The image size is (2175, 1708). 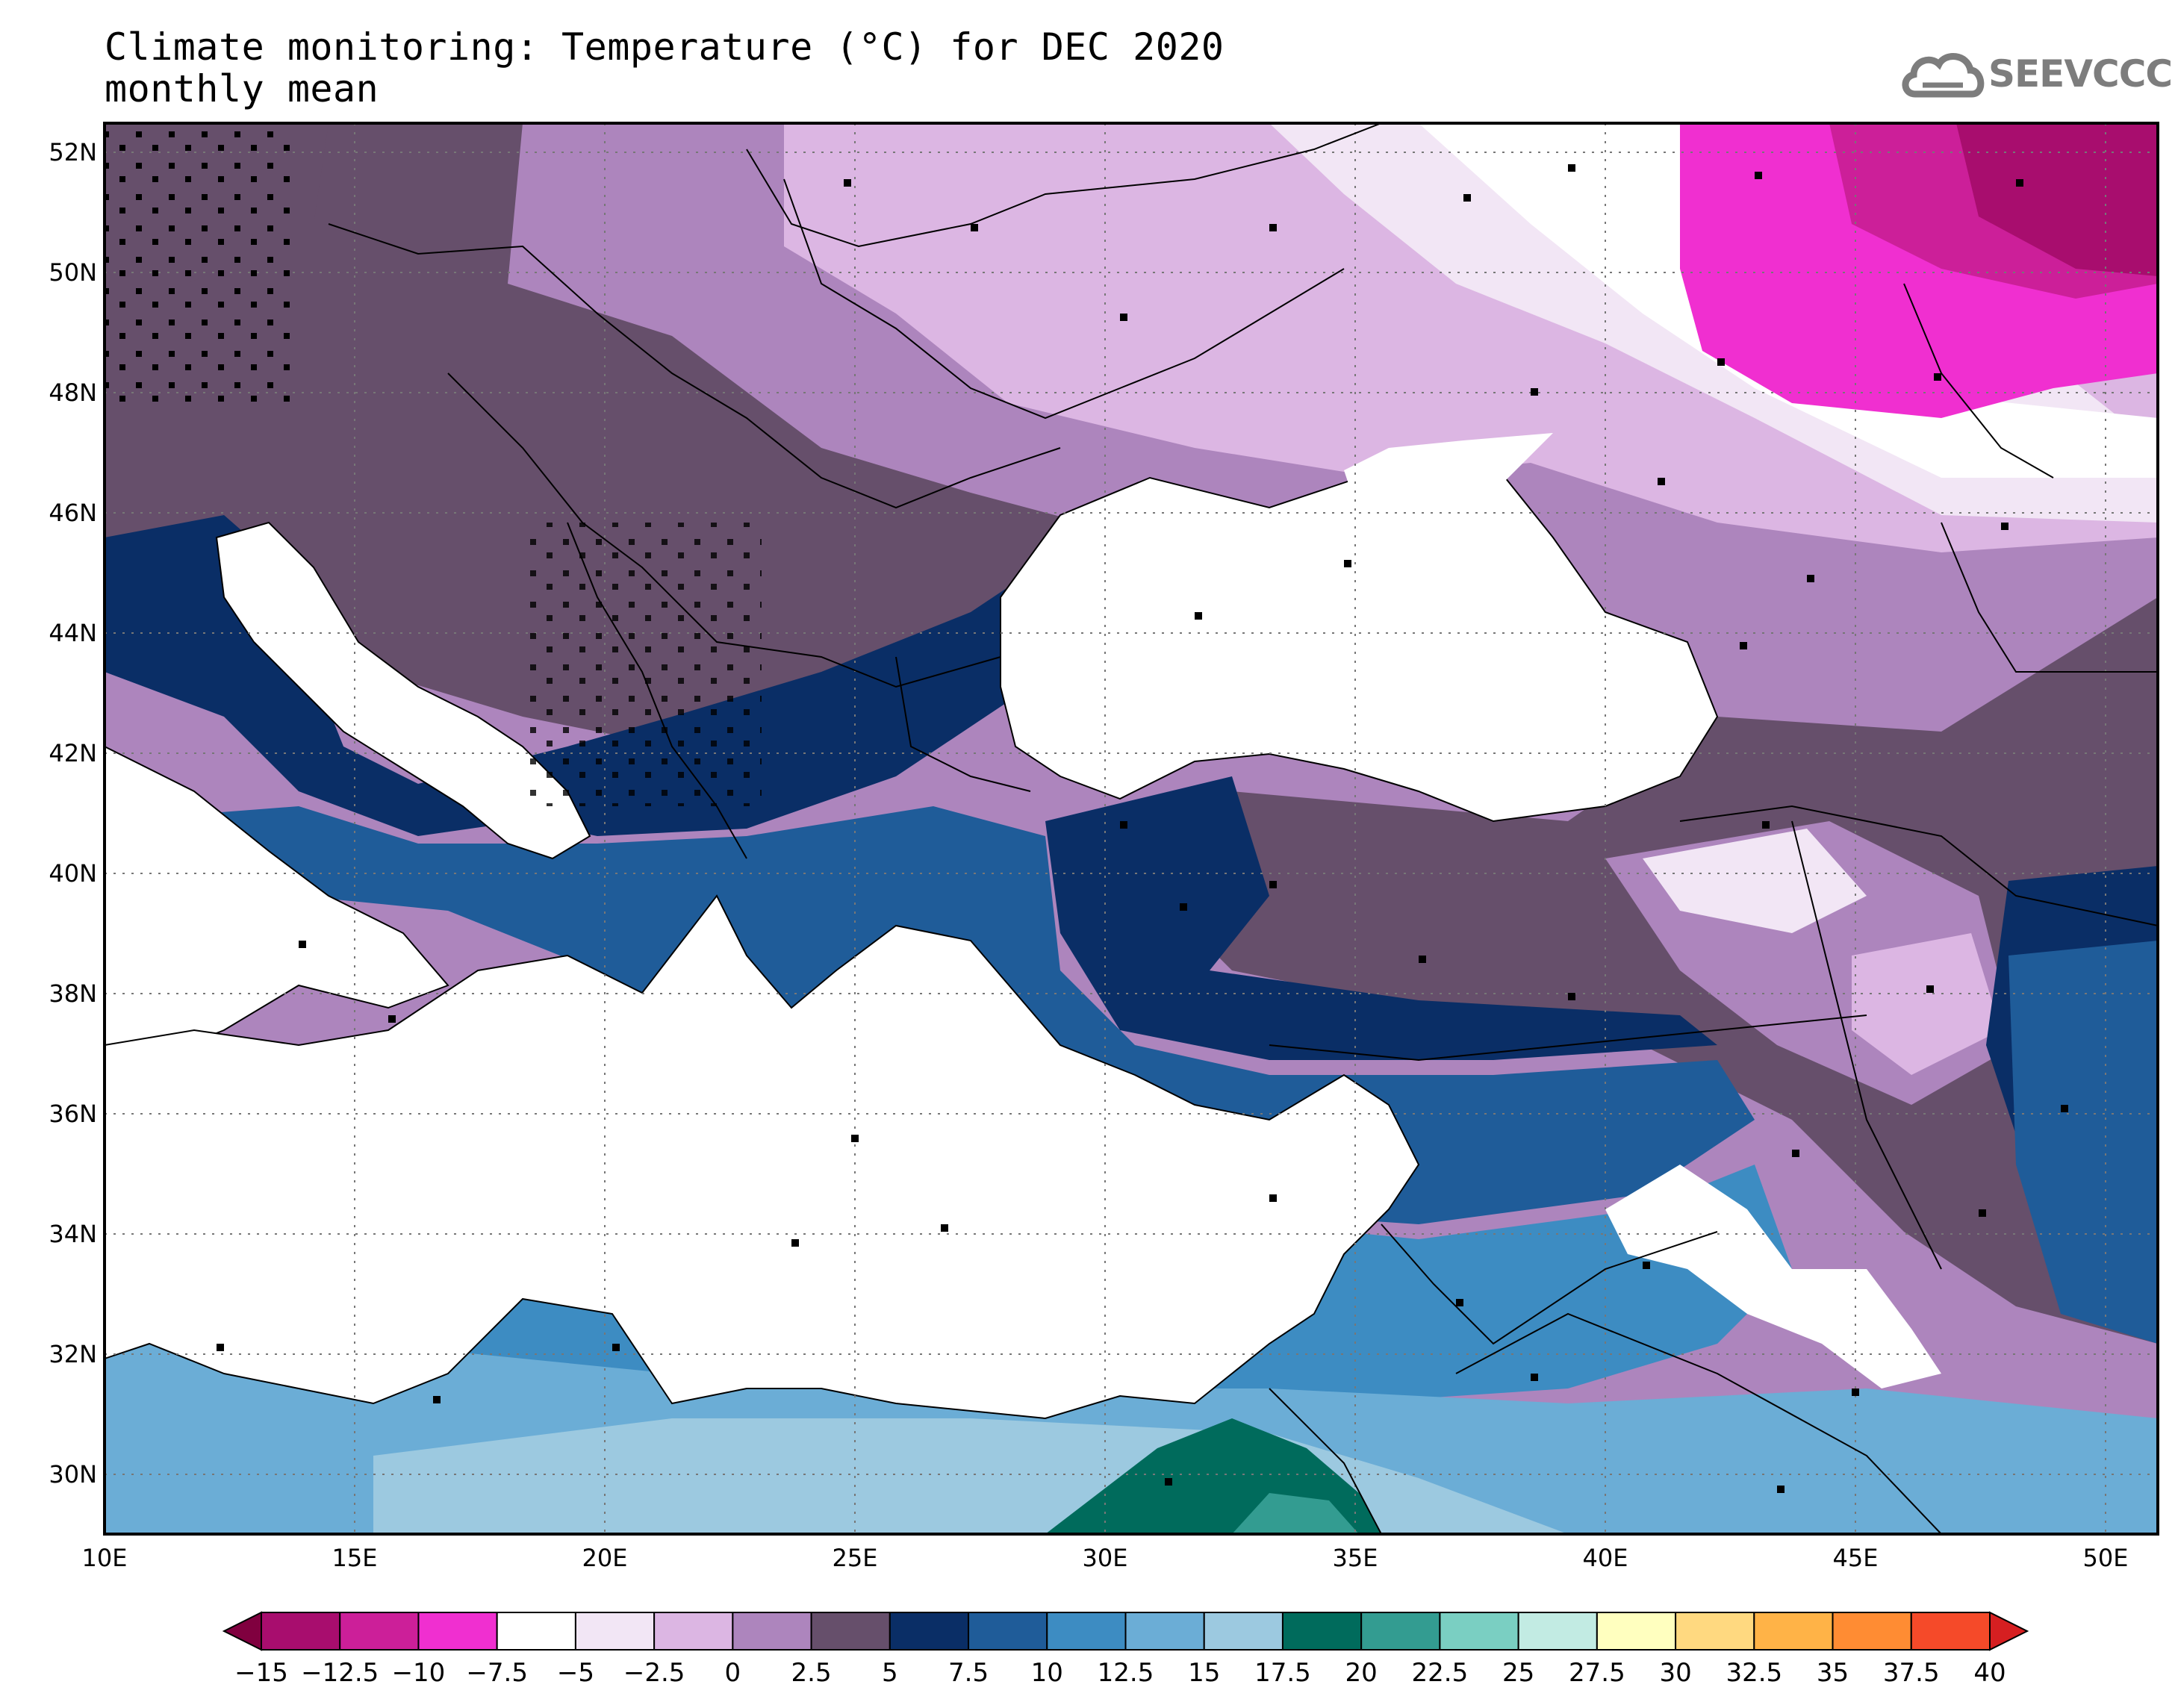 What do you see at coordinates (1448, 478) in the screenshot?
I see `sea-of-azov` at bounding box center [1448, 478].